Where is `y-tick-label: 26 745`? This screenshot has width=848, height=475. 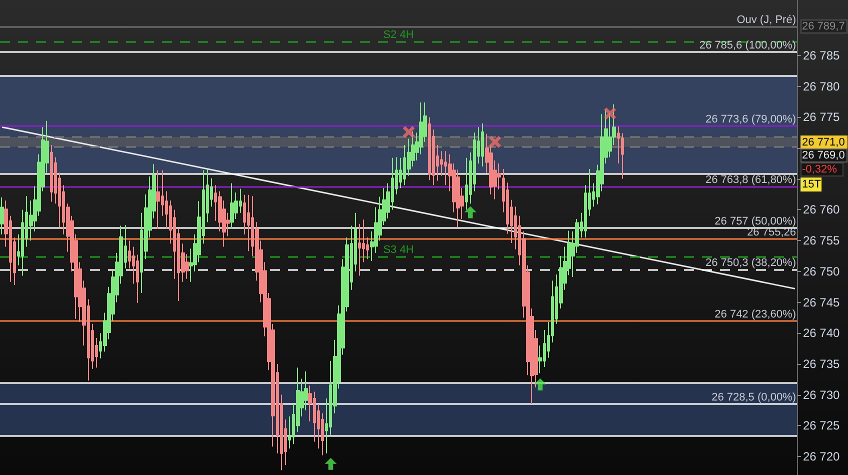 y-tick-label: 26 745 is located at coordinates (821, 302).